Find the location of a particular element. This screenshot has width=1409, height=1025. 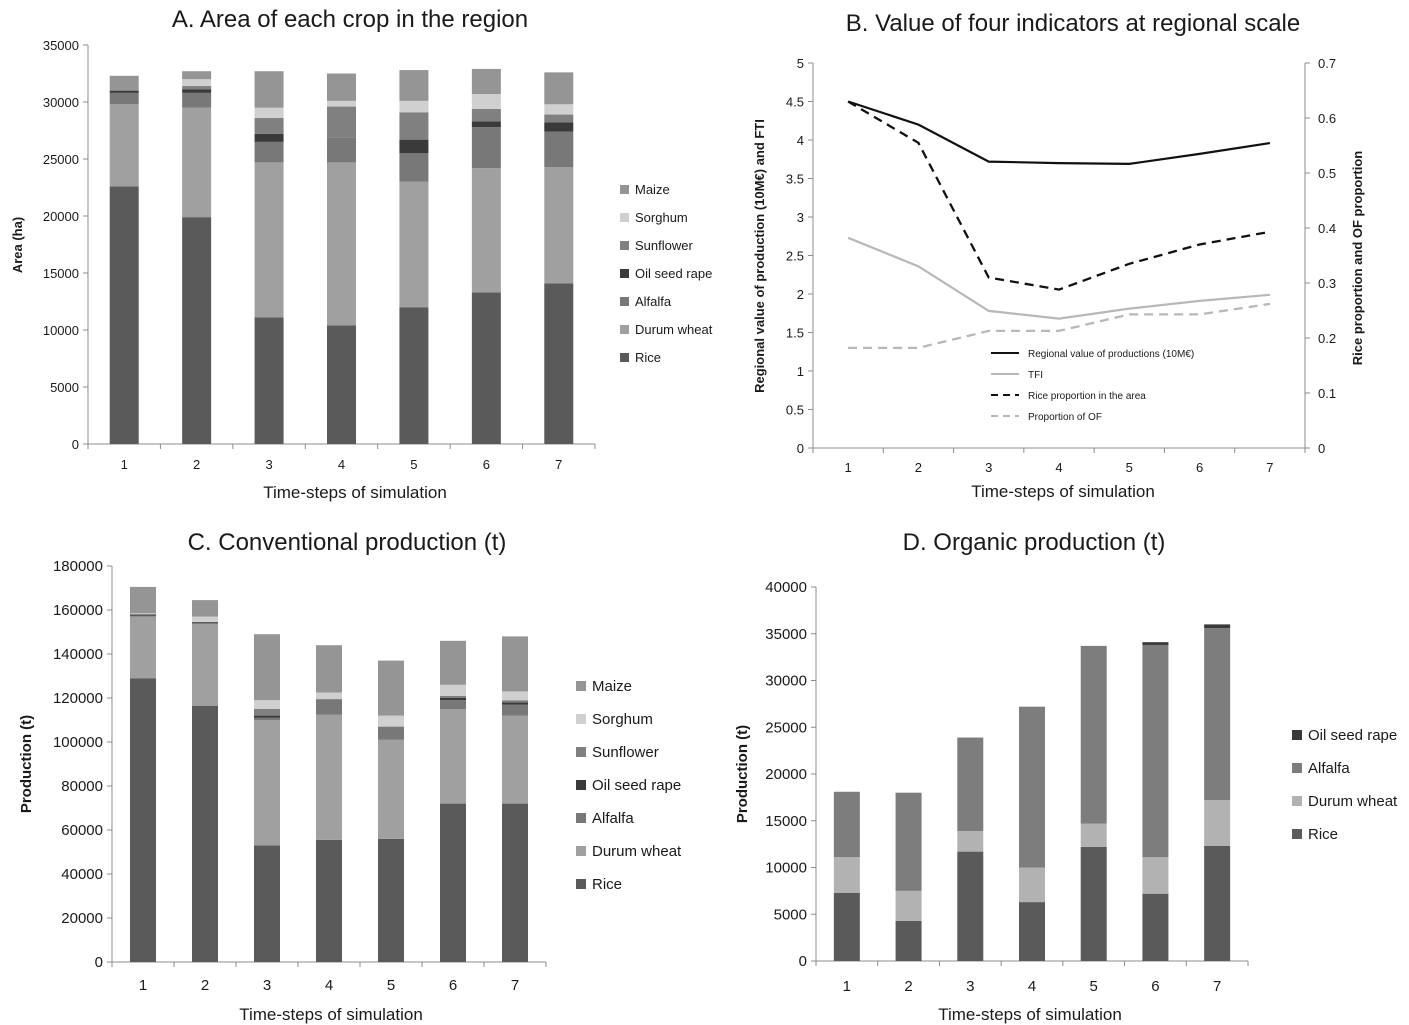

legend-label: Sunflower is located at coordinates (625, 752).